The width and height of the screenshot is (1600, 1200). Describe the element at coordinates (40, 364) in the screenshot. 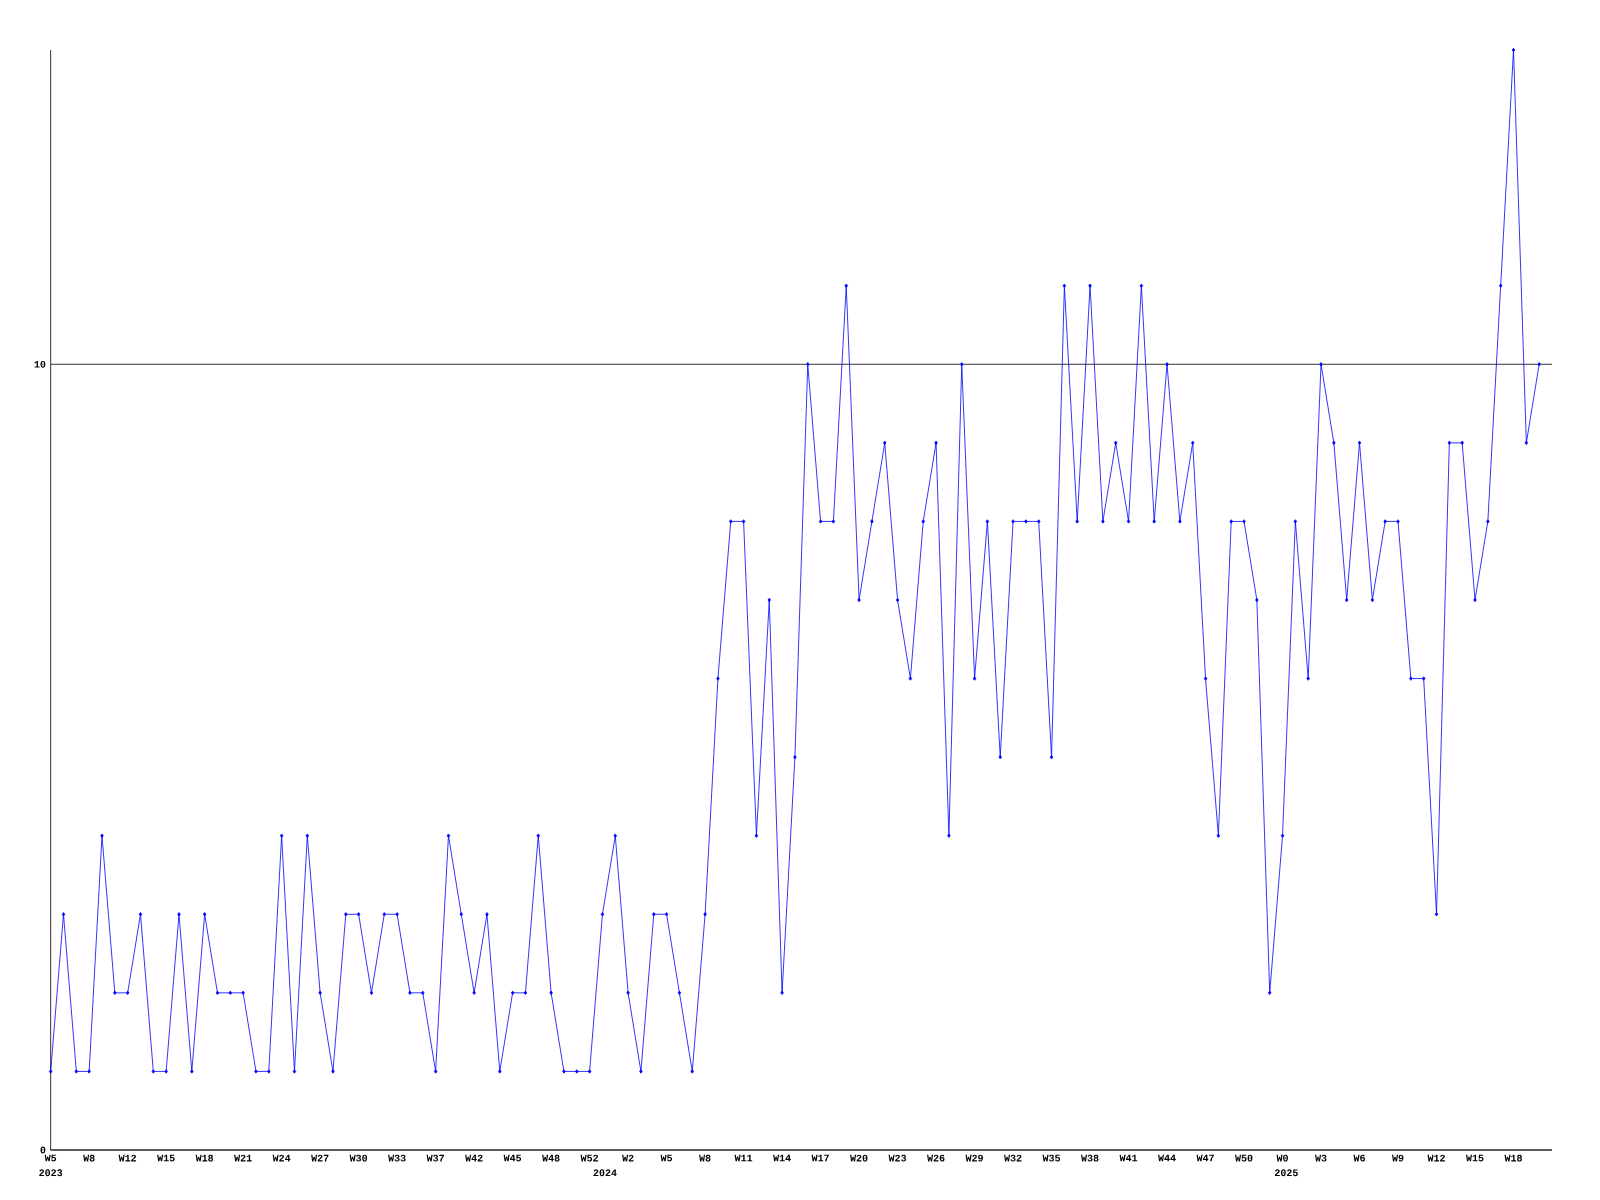

I see `y-tick-label: 10` at that location.